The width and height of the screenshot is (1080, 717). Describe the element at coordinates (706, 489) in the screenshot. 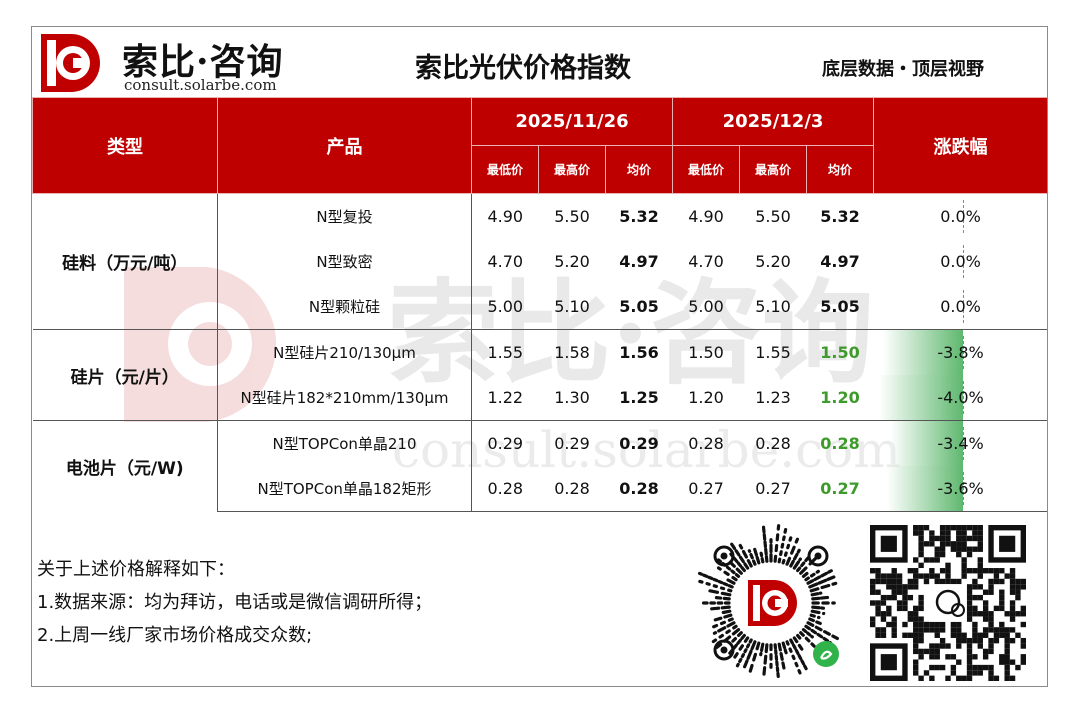

I see `min-price-cell: 0.27` at that location.